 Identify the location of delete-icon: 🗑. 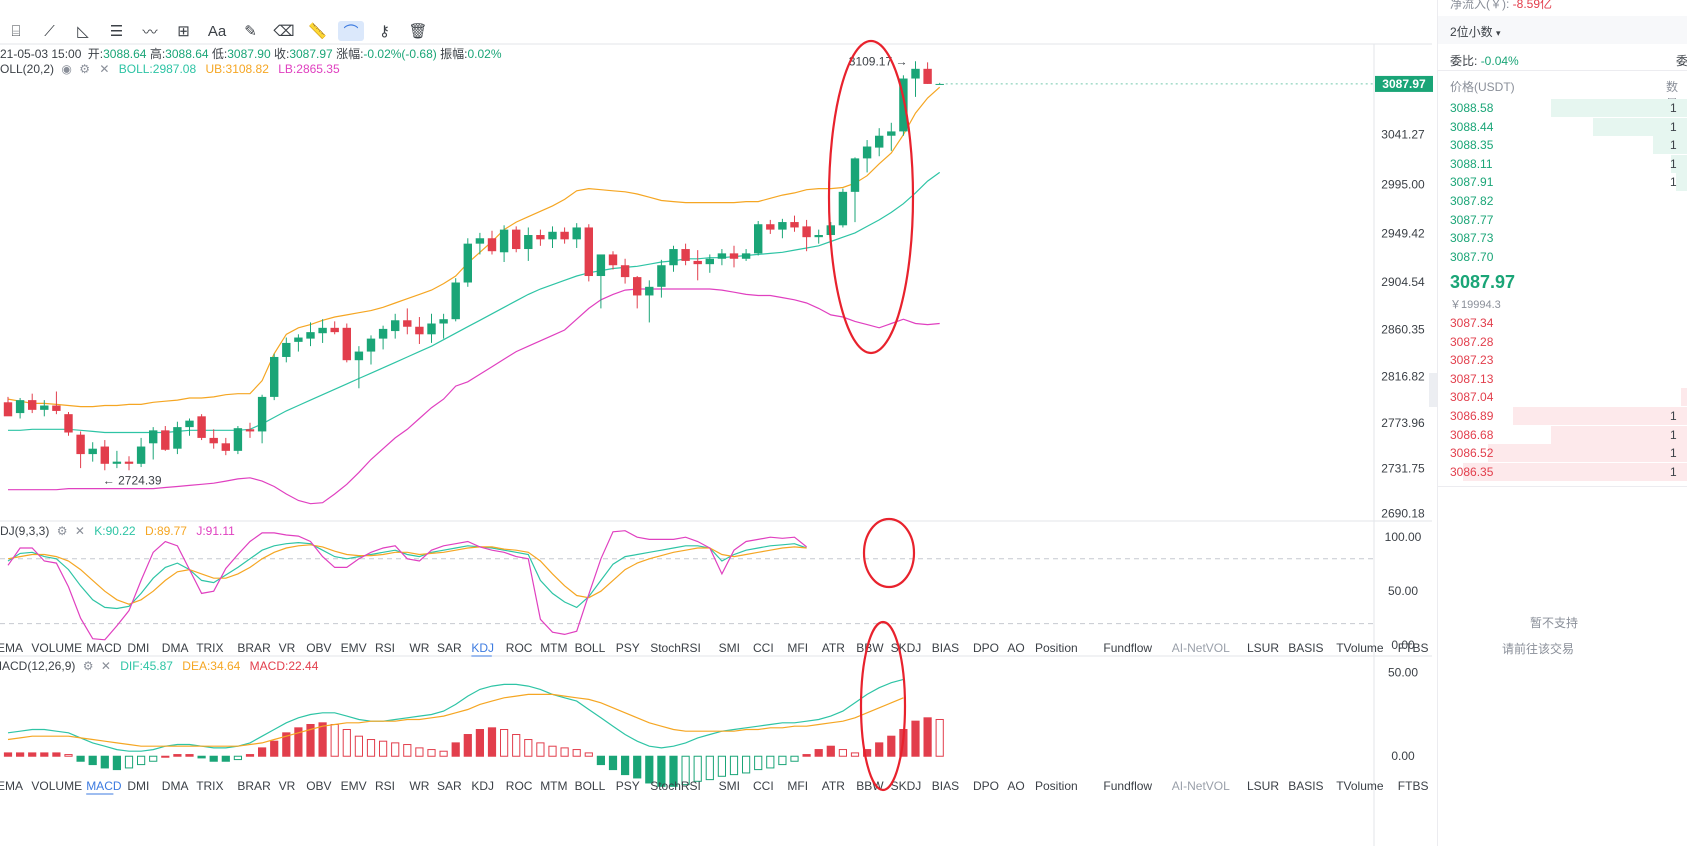
(418, 31).